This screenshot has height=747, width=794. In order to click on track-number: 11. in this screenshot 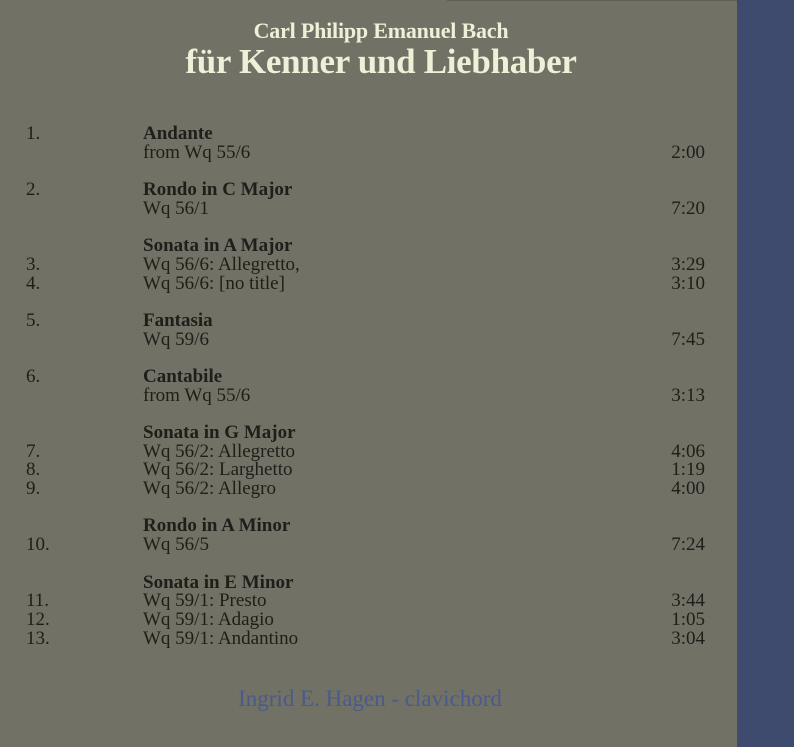, I will do `click(38, 601)`.